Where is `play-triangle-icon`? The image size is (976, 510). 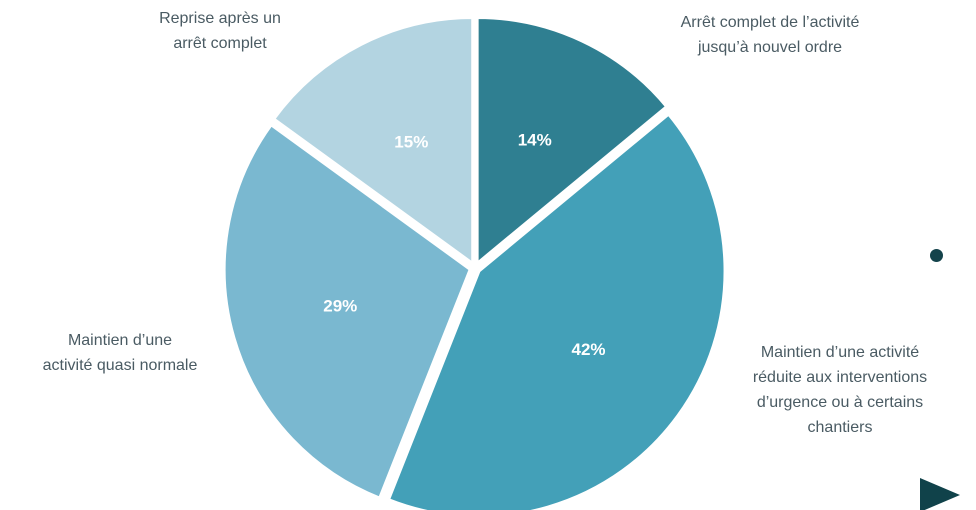
play-triangle-icon is located at coordinates (940, 494).